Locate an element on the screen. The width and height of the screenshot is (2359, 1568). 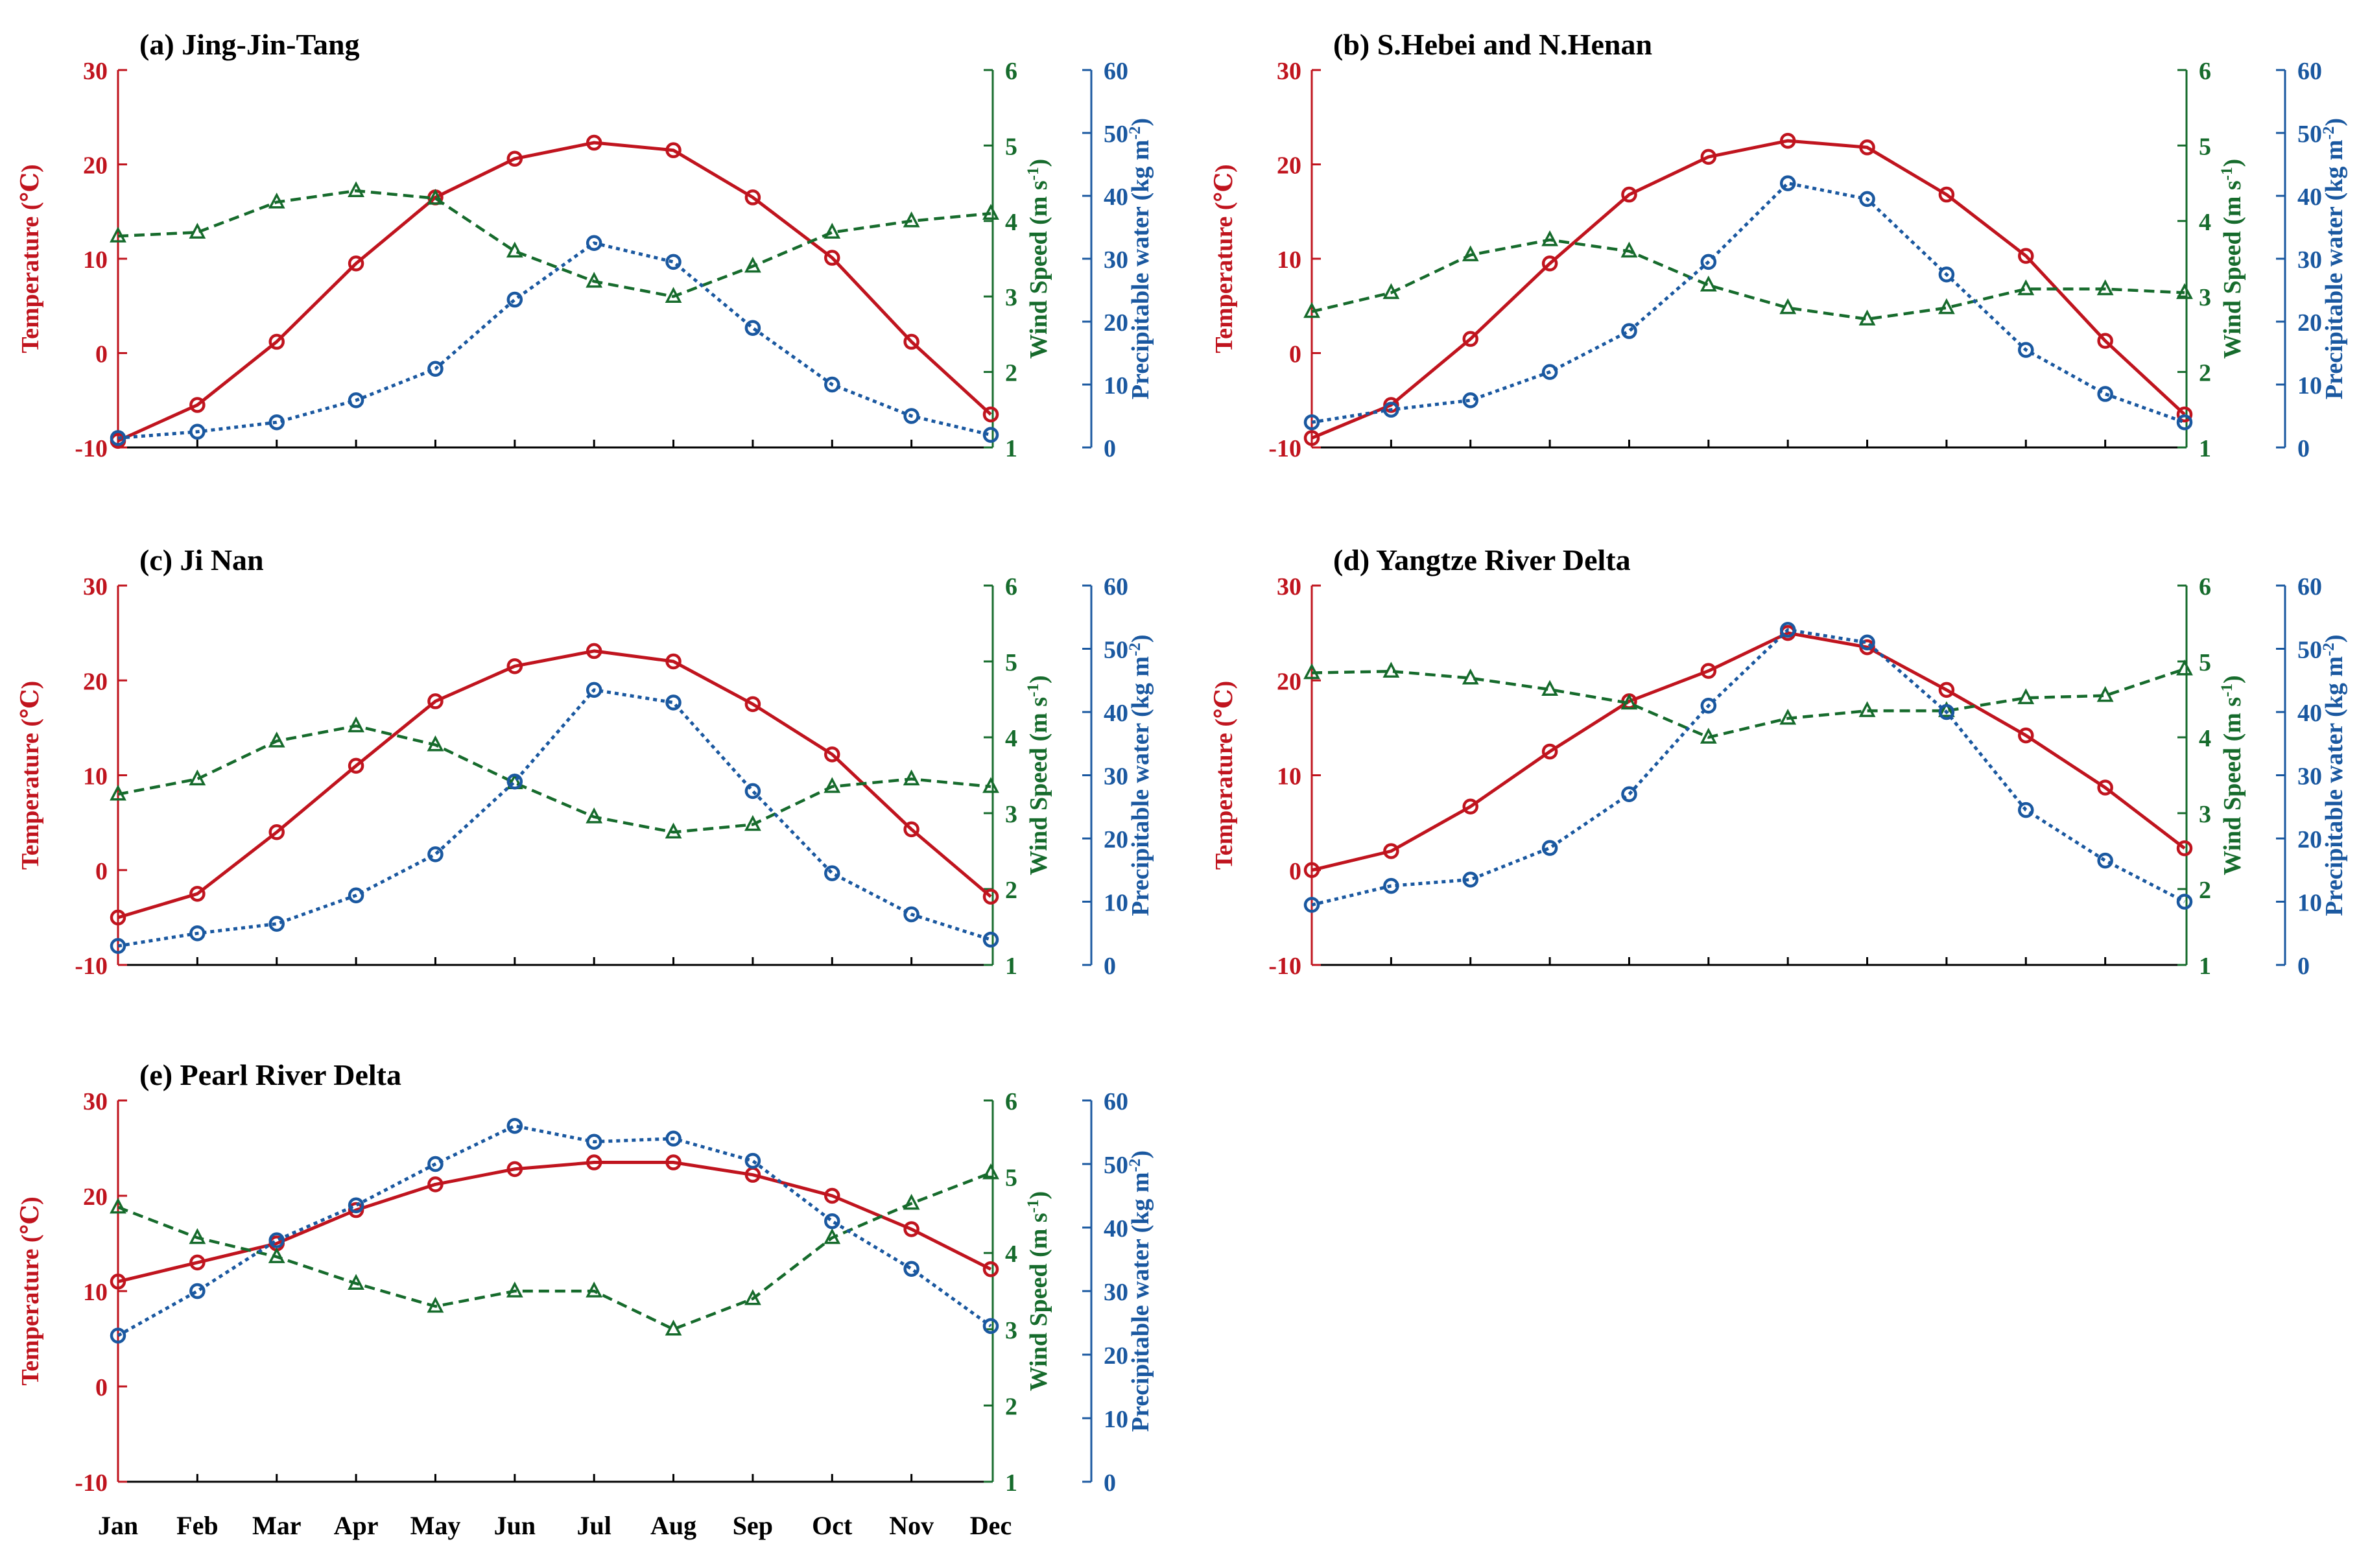
water-axis-label-part: -2 is located at coordinates (2329, 649).